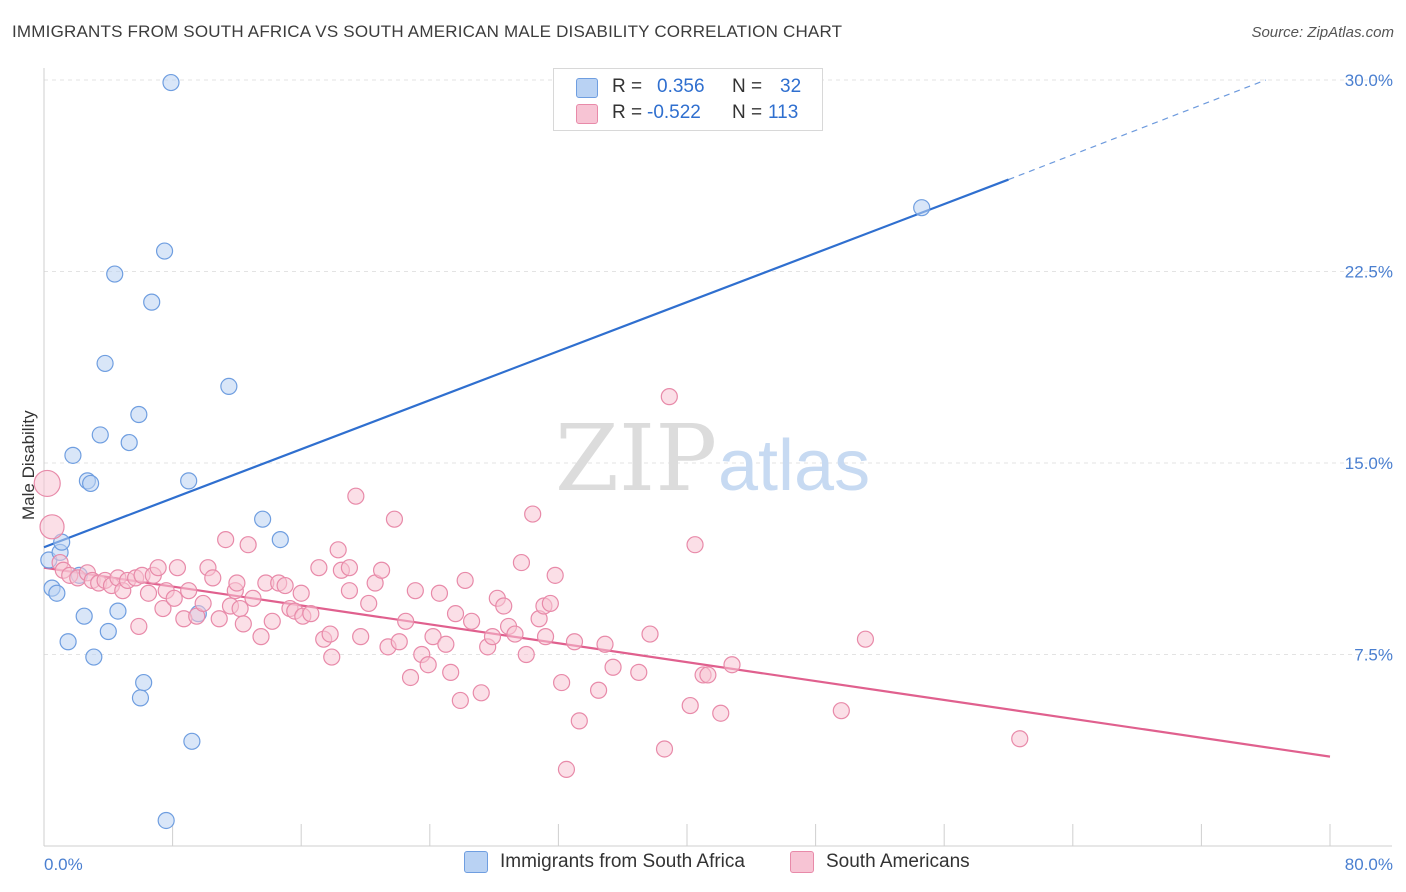  What do you see at coordinates (898, 861) in the screenshot?
I see `bottom-legend-label-pink: South Americans` at bounding box center [898, 861].